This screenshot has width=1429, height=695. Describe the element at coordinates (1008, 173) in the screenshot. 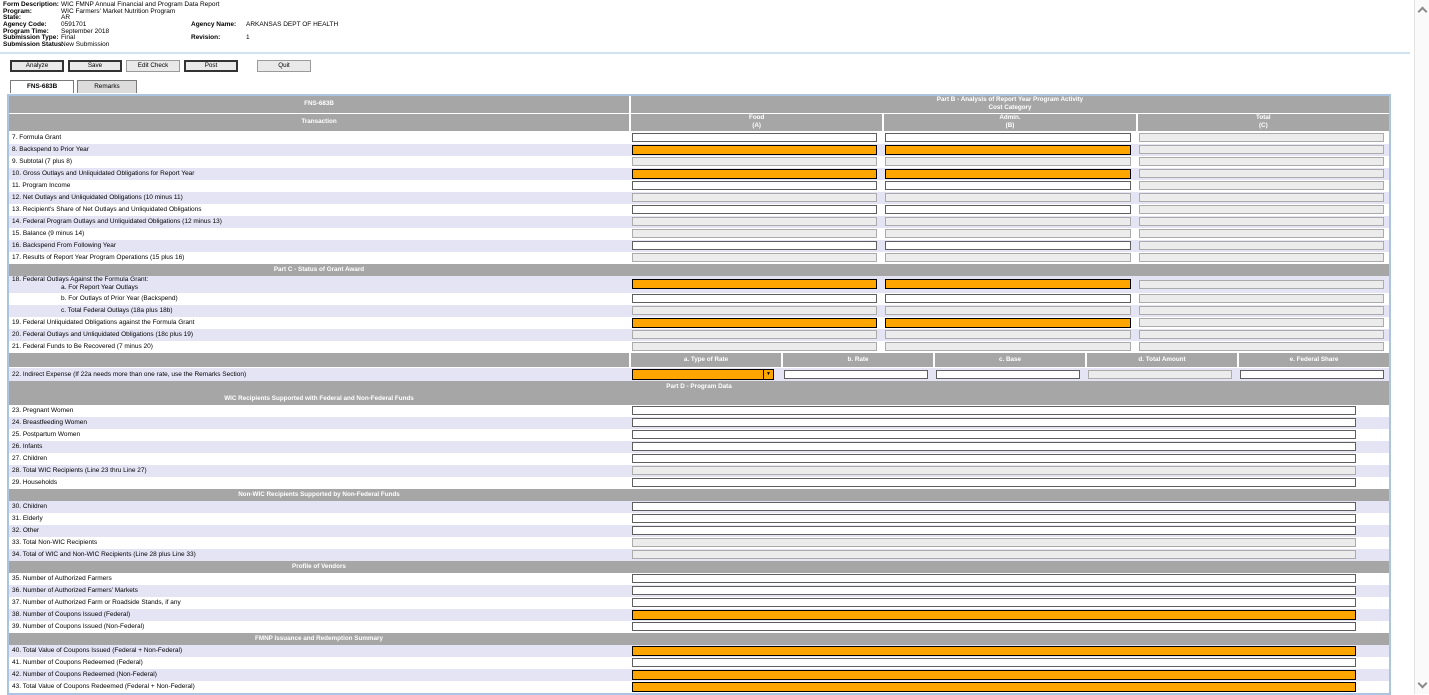

I see `input-line-10-admin-b` at that location.